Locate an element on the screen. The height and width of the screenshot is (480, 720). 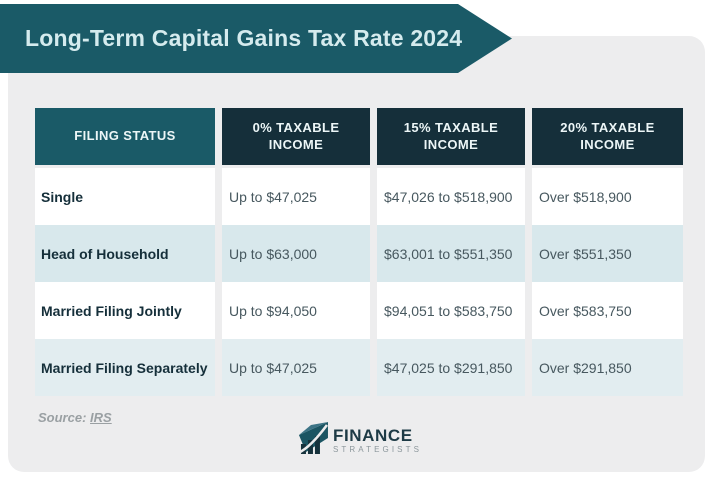
cell-20-percent: Over $583,750 is located at coordinates (607, 310).